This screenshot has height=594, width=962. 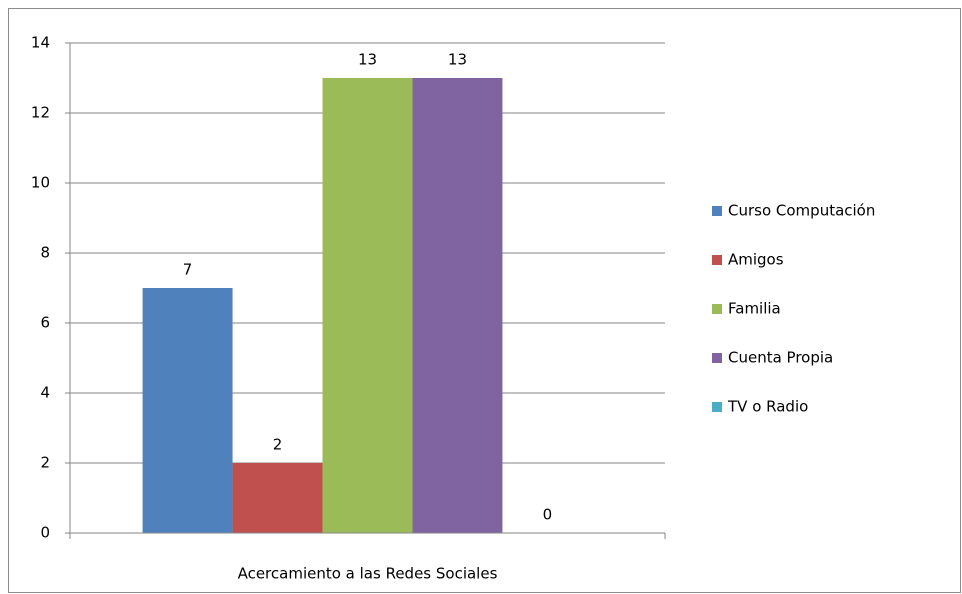 I want to click on legend-label: Curso Computación, so click(x=801, y=211).